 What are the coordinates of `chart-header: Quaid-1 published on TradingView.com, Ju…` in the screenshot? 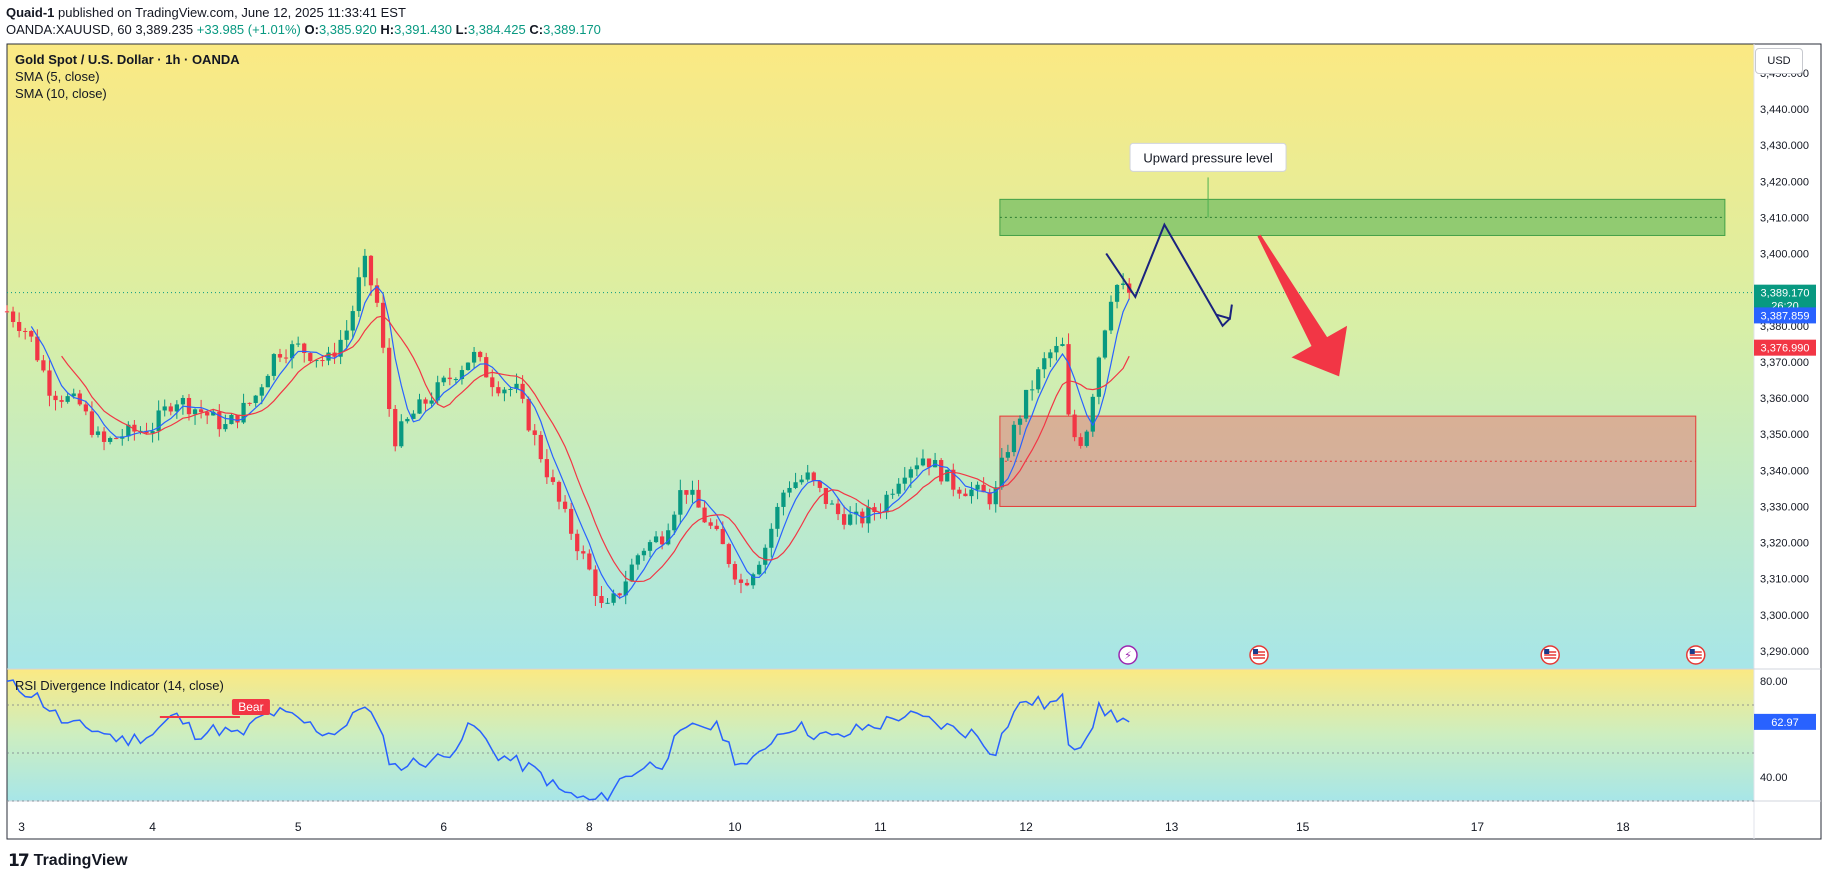 It's located at (303, 21).